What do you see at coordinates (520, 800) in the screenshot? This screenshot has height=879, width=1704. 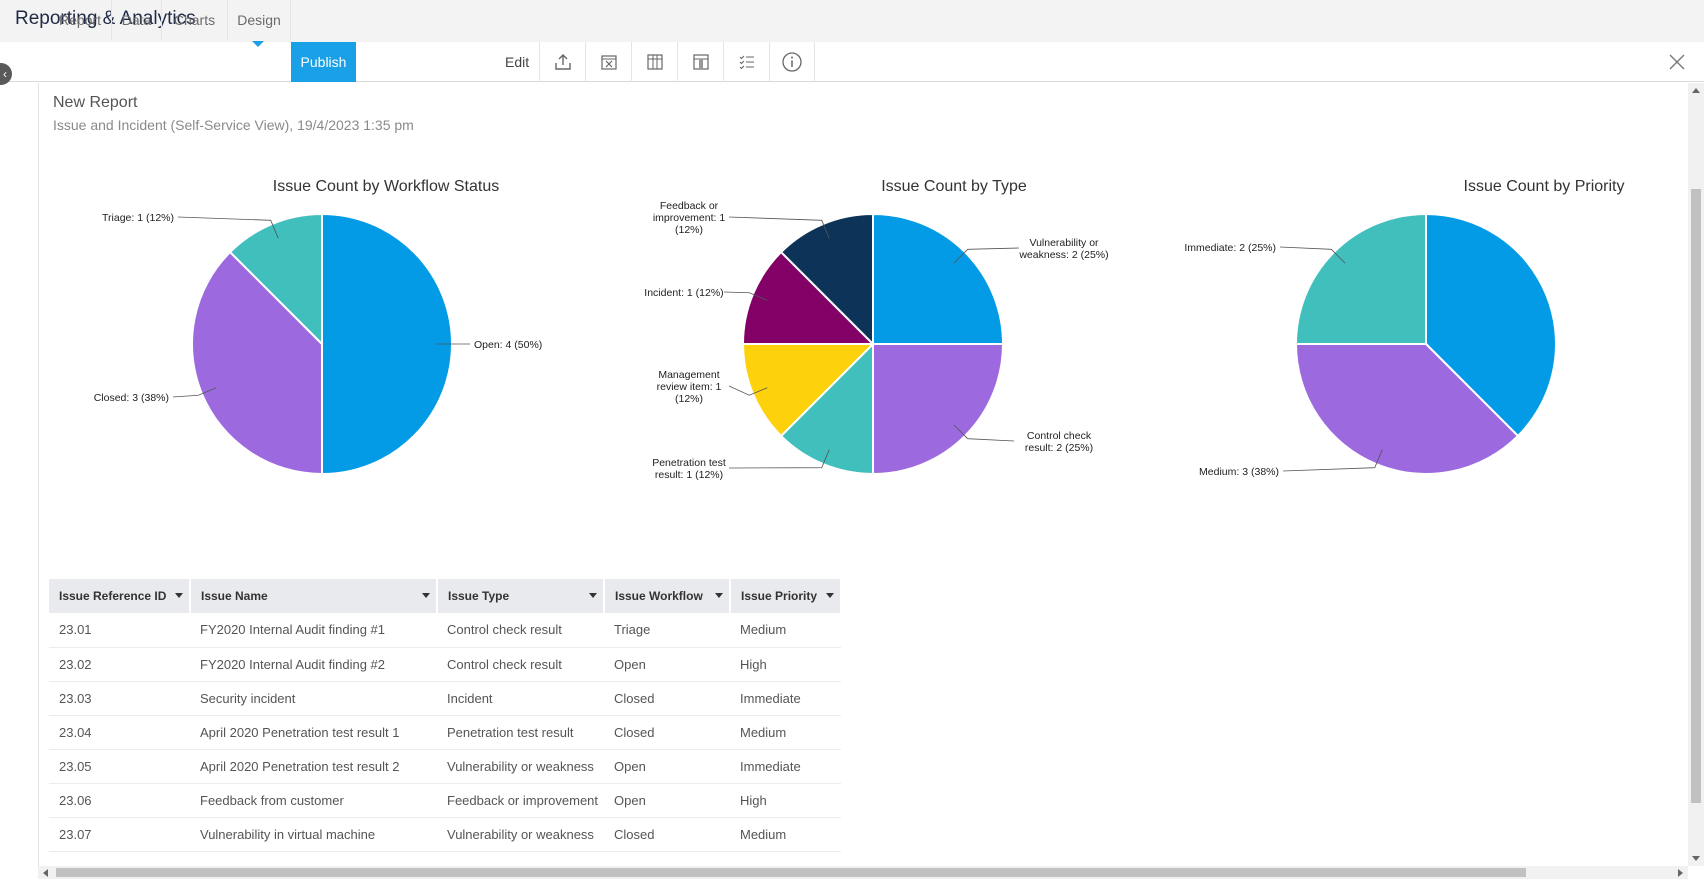 I see `table-cell: Feedback or improvement` at bounding box center [520, 800].